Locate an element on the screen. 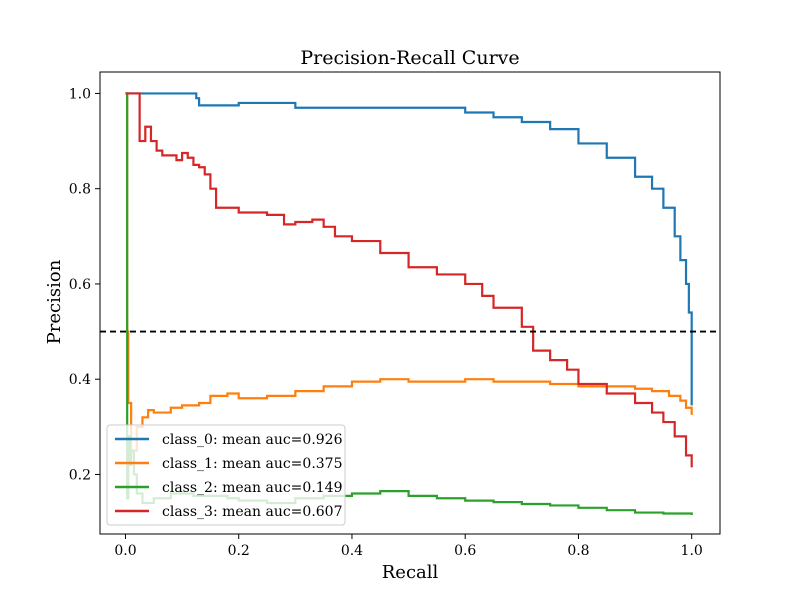 The image size is (800, 600). chart-title: Precision-Recall Curve is located at coordinates (409, 58).